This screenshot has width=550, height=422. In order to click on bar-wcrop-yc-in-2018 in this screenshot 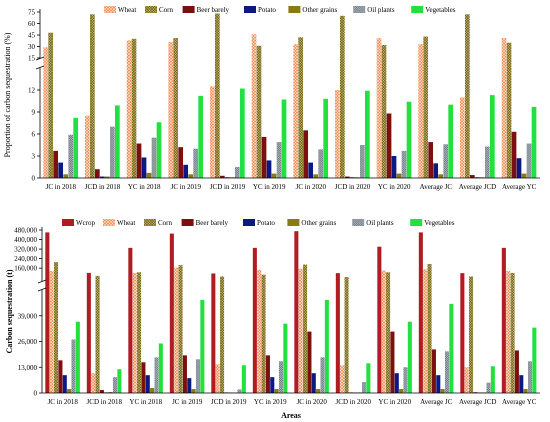, I will do `click(130, 320)`.